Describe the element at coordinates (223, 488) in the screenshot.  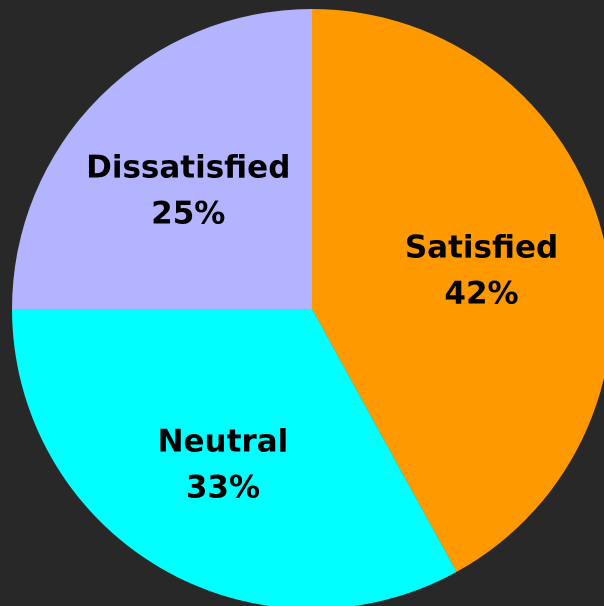
I see `slice-percent-neutral: 33%` at that location.